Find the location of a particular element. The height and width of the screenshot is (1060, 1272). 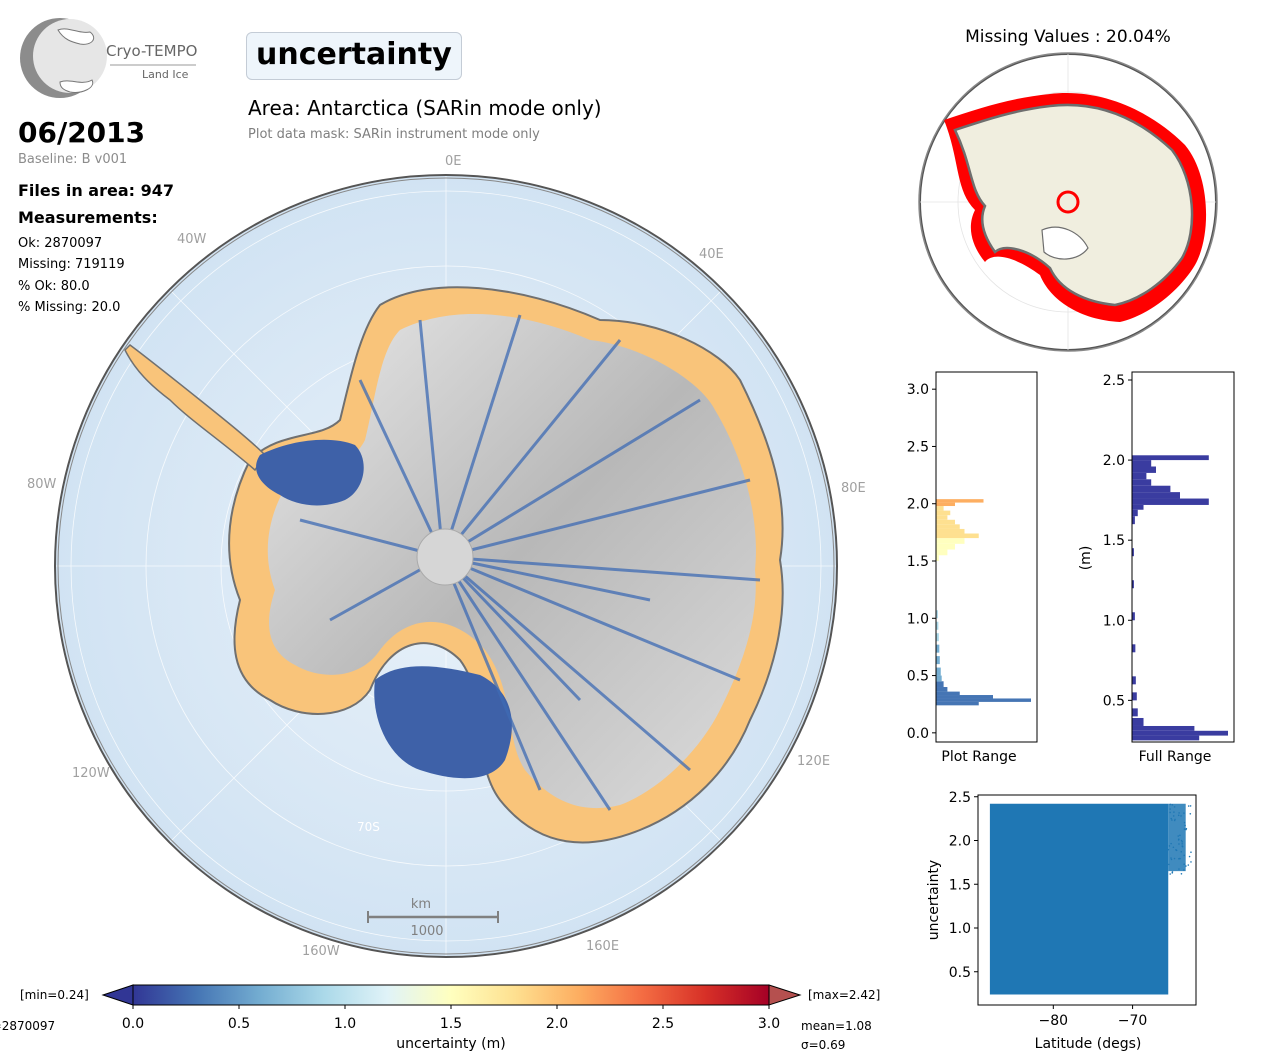

histogram-plot-xlabel: Plot Range is located at coordinates (978, 757).